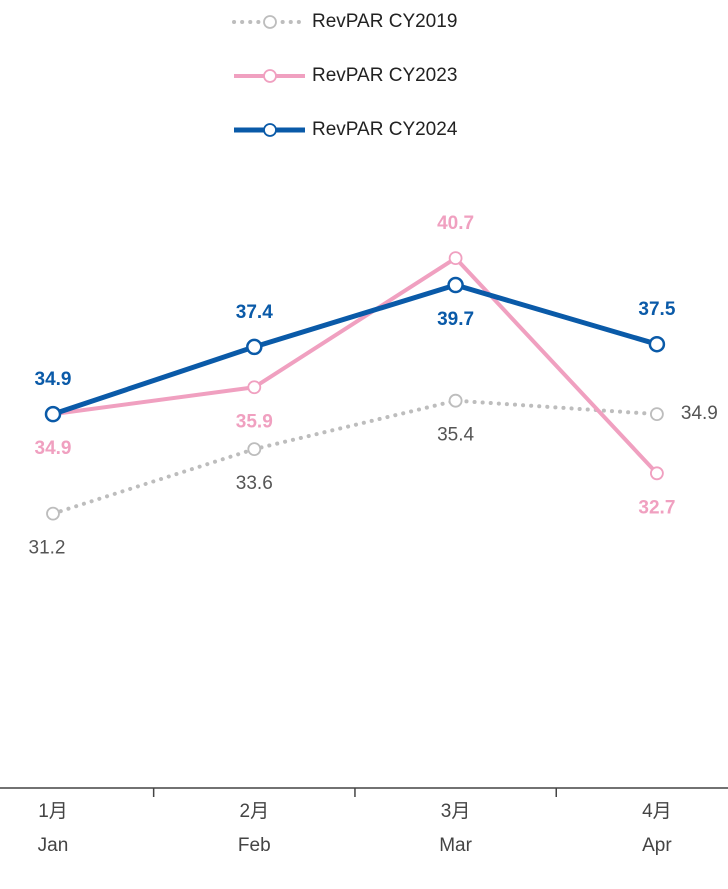 Image resolution: width=728 pixels, height=889 pixels. Describe the element at coordinates (384, 75) in the screenshot. I see `legend-label: RevPAR CY2023` at that location.